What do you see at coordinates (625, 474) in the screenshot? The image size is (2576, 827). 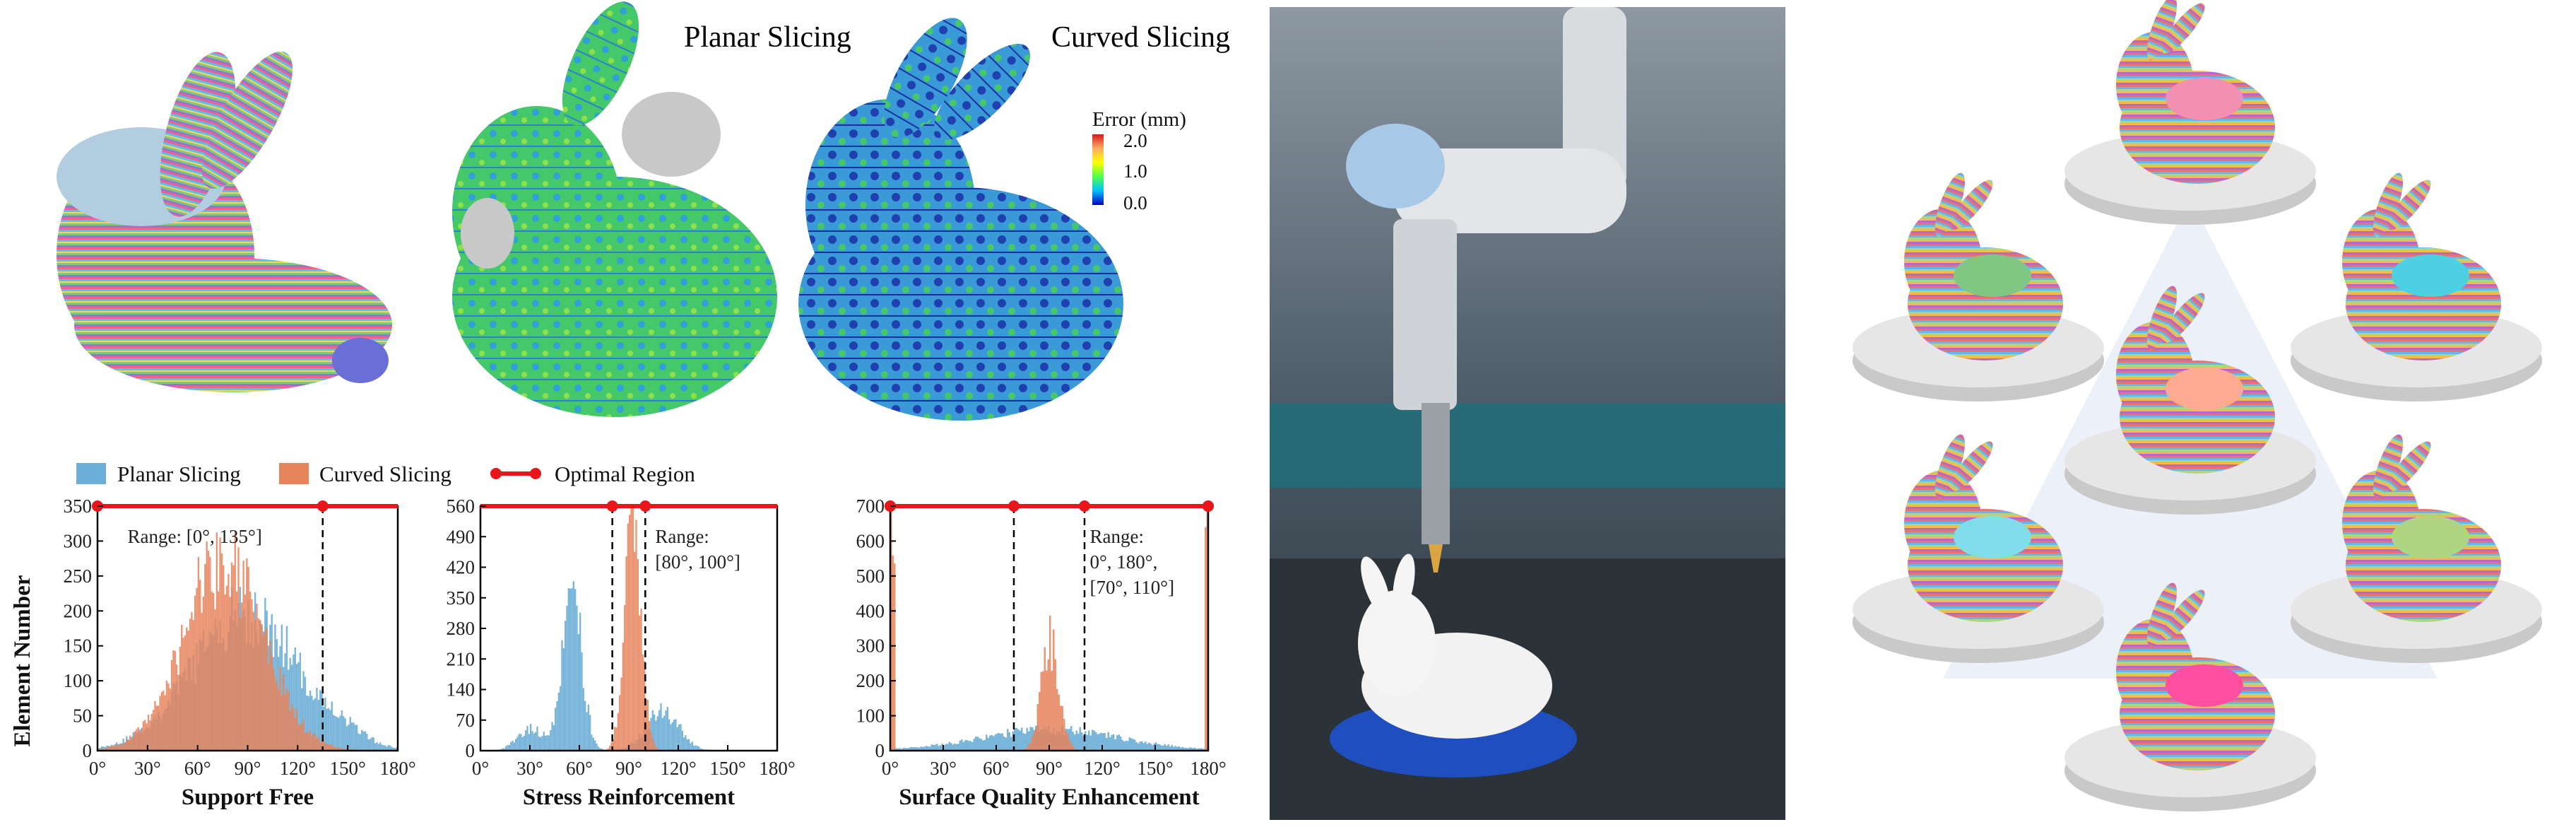 I see `legend-label-optimal: Optimal Region` at bounding box center [625, 474].